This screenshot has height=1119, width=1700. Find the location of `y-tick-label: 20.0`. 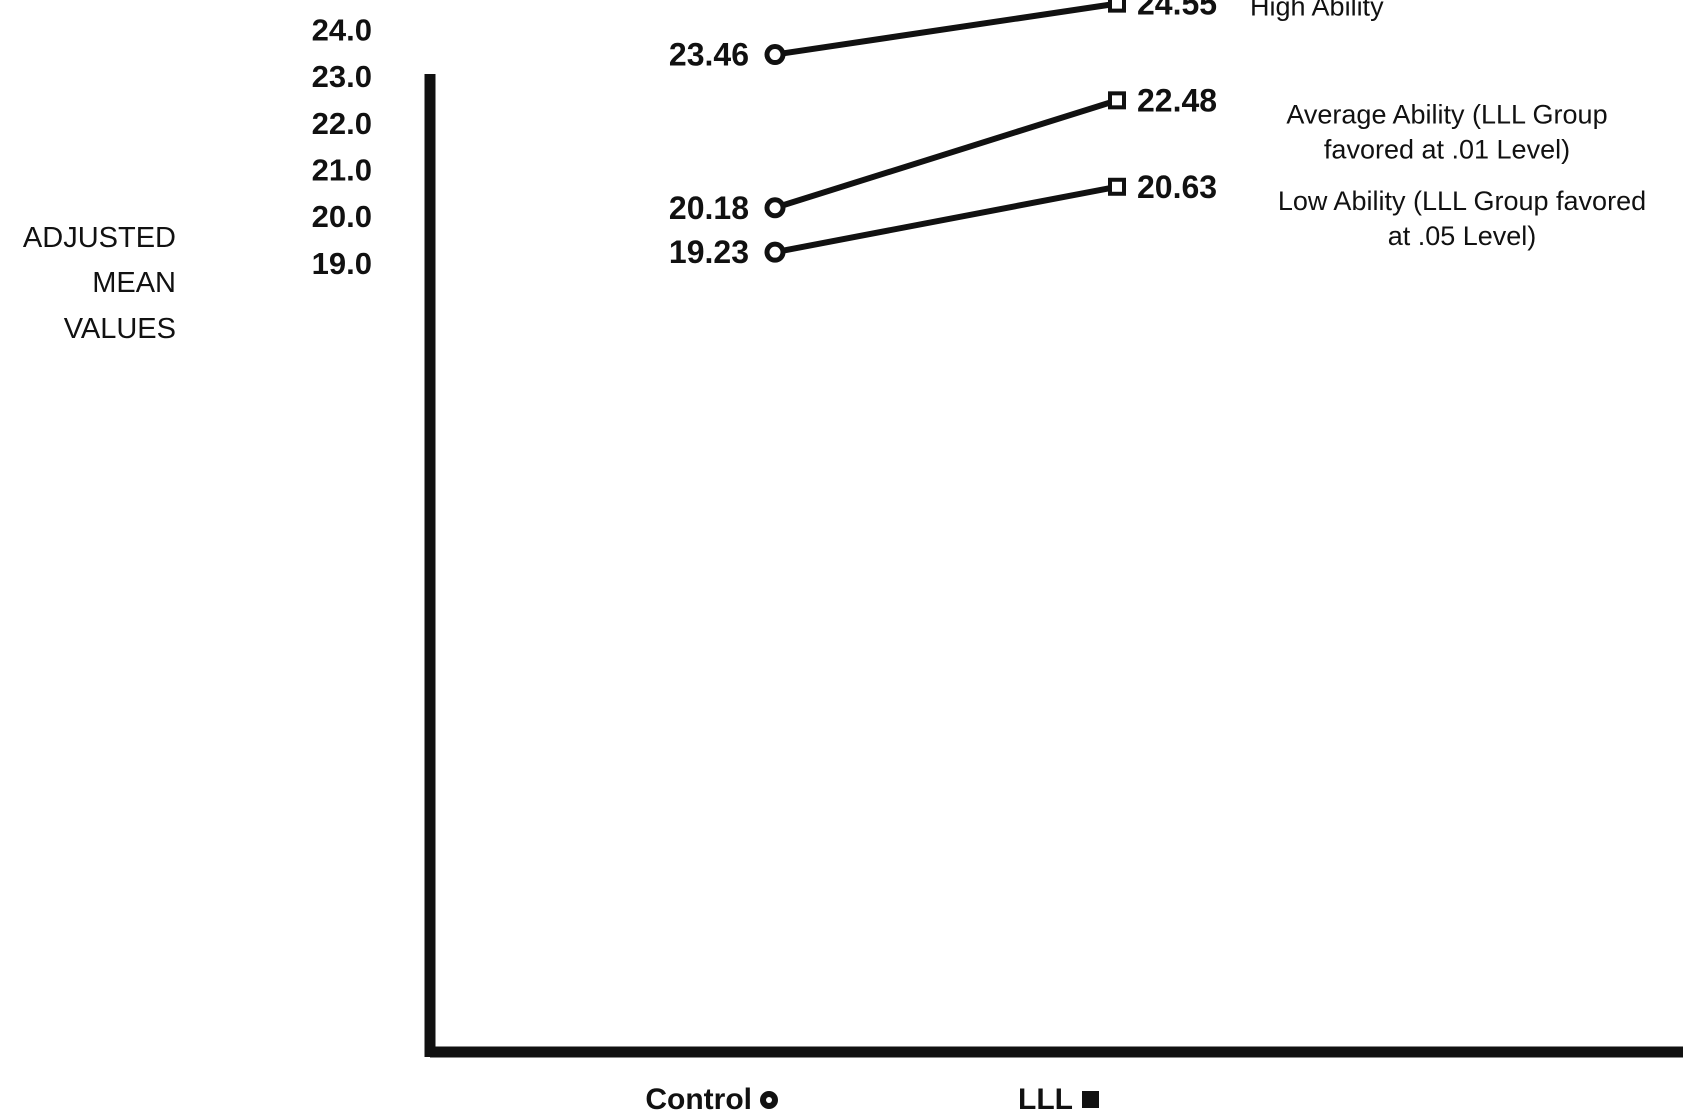

y-tick-label: 20.0 is located at coordinates (342, 216).